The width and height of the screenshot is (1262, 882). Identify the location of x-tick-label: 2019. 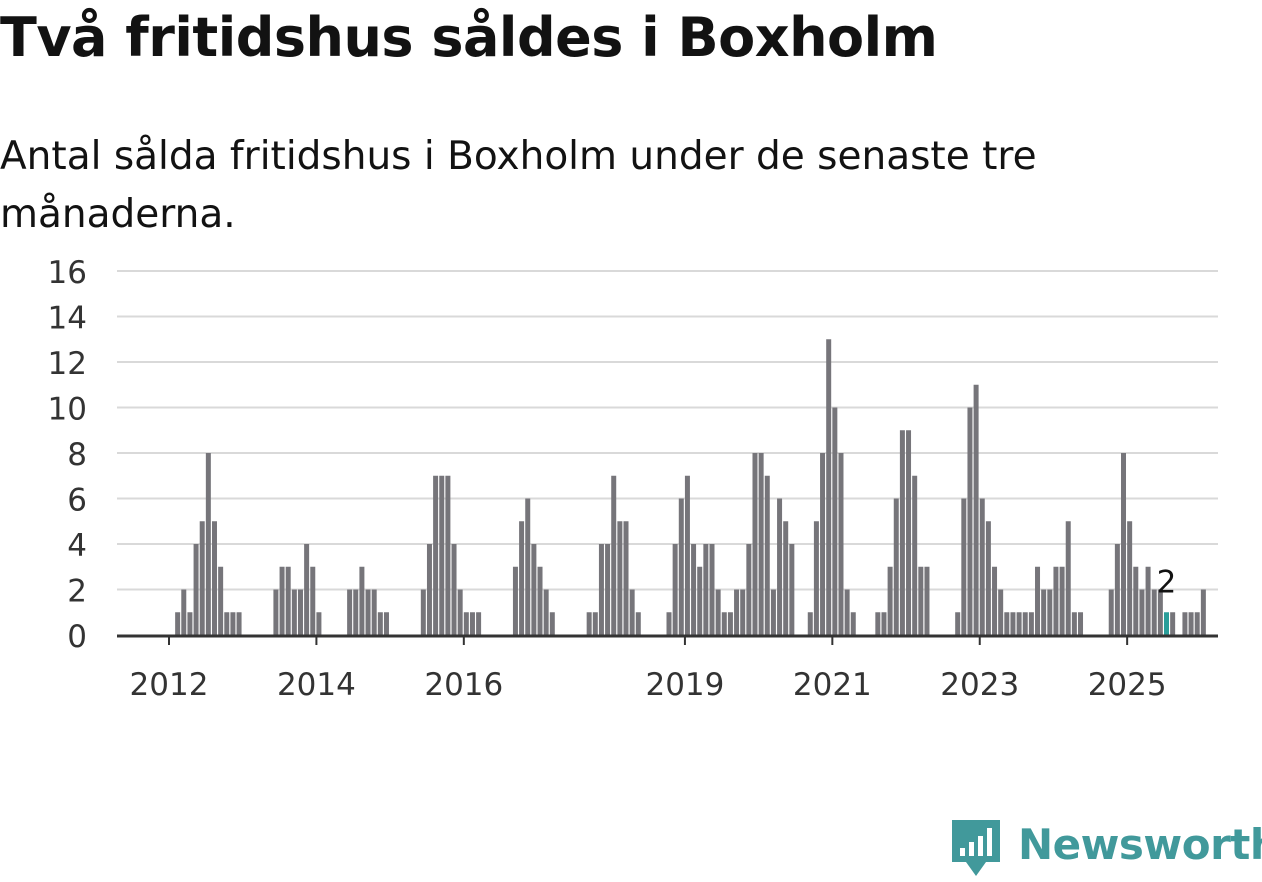
(684, 685).